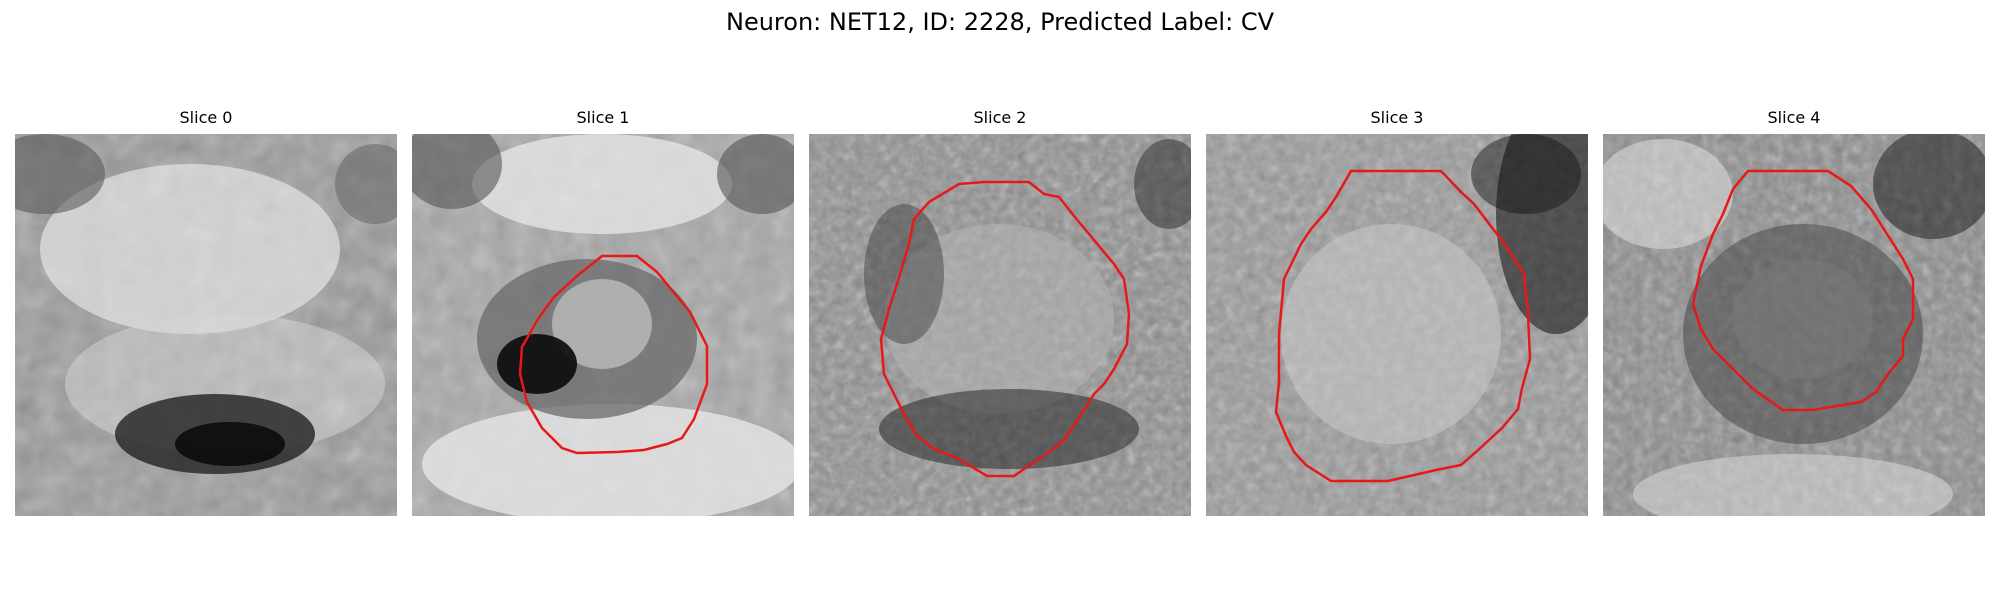  What do you see at coordinates (206, 117) in the screenshot?
I see `slice-title: Slice 0` at bounding box center [206, 117].